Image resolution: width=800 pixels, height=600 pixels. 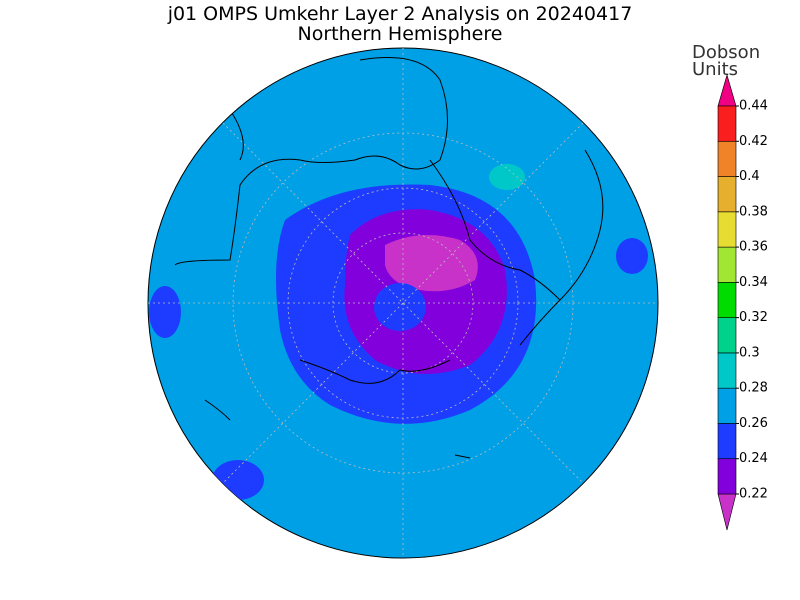 I want to click on colorbar-tick-label: 0.26, so click(x=753, y=423).